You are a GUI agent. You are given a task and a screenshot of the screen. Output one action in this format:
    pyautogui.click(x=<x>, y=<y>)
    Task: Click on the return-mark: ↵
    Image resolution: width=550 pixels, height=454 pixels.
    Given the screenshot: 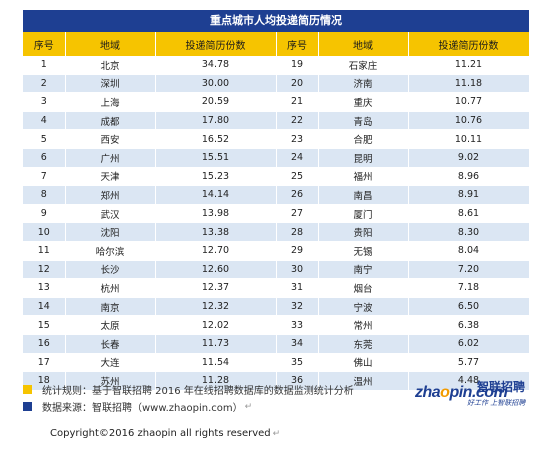 What is the action you would take?
    pyautogui.click(x=276, y=434)
    